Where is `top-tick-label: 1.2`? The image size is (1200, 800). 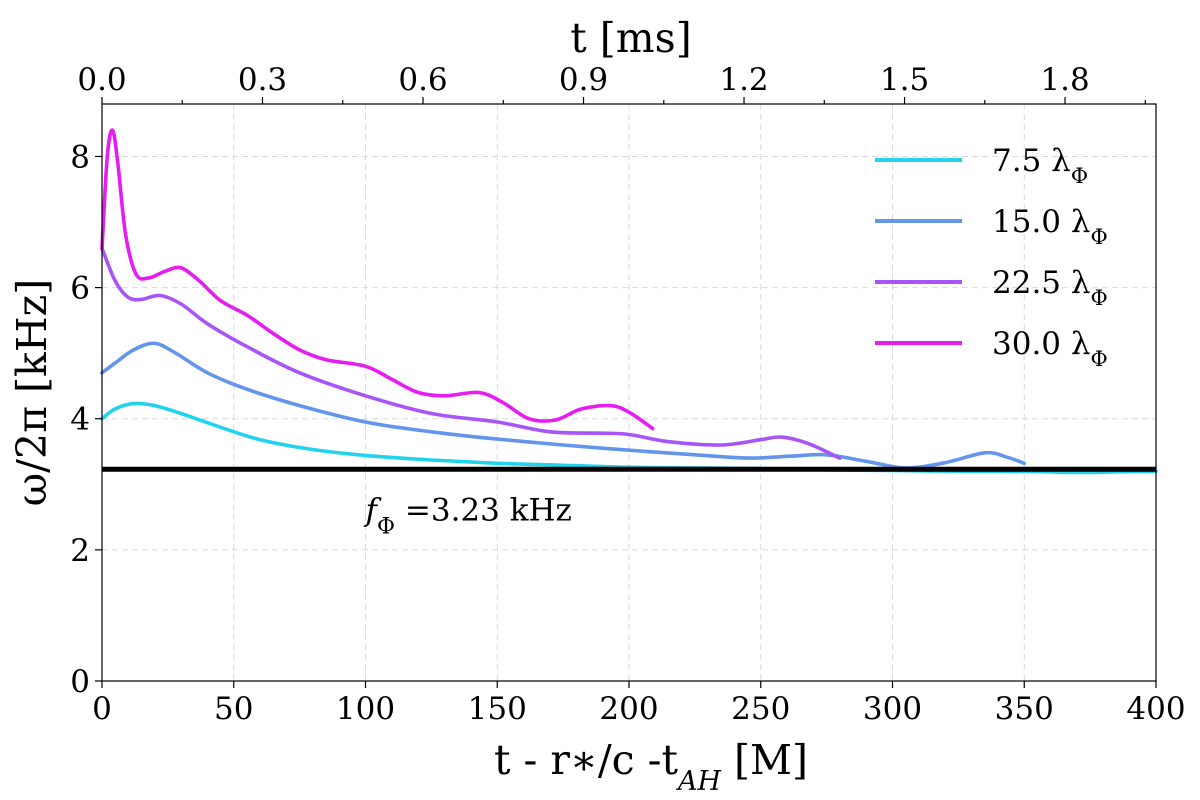 top-tick-label: 1.2 is located at coordinates (743, 80).